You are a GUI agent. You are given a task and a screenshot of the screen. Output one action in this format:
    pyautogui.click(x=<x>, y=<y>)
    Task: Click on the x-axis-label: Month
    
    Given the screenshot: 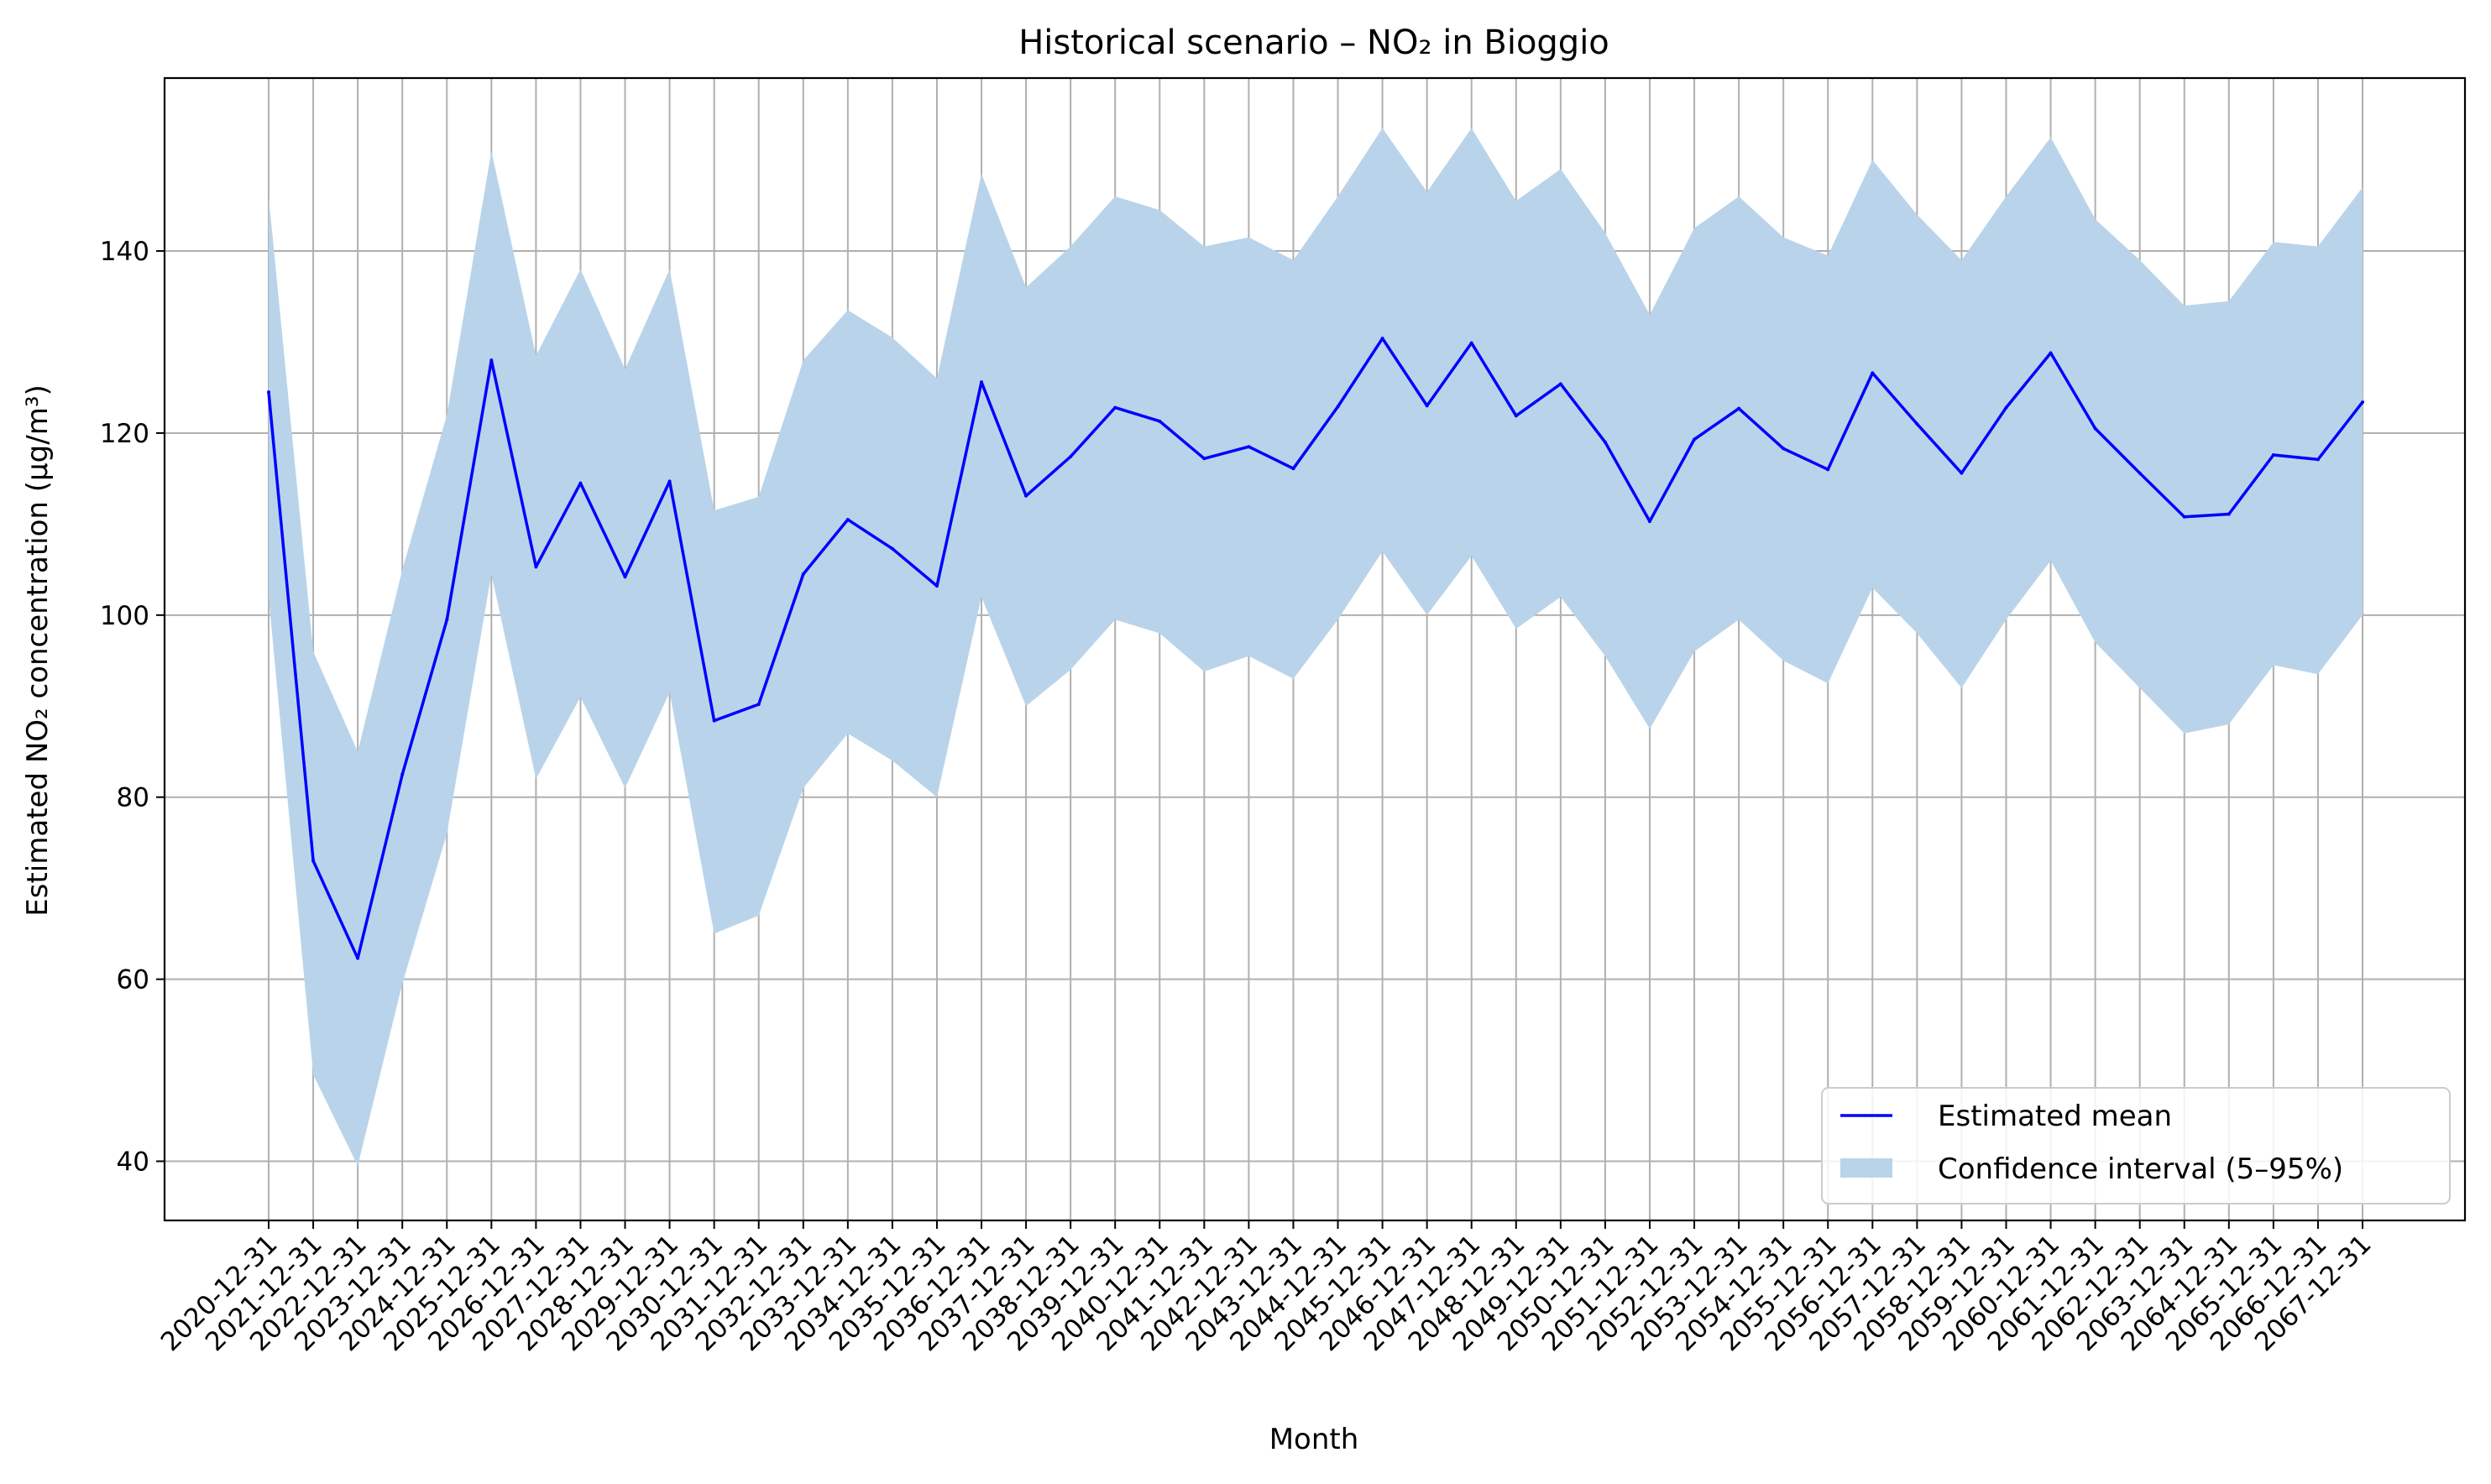 What is the action you would take?
    pyautogui.click(x=1314, y=1439)
    